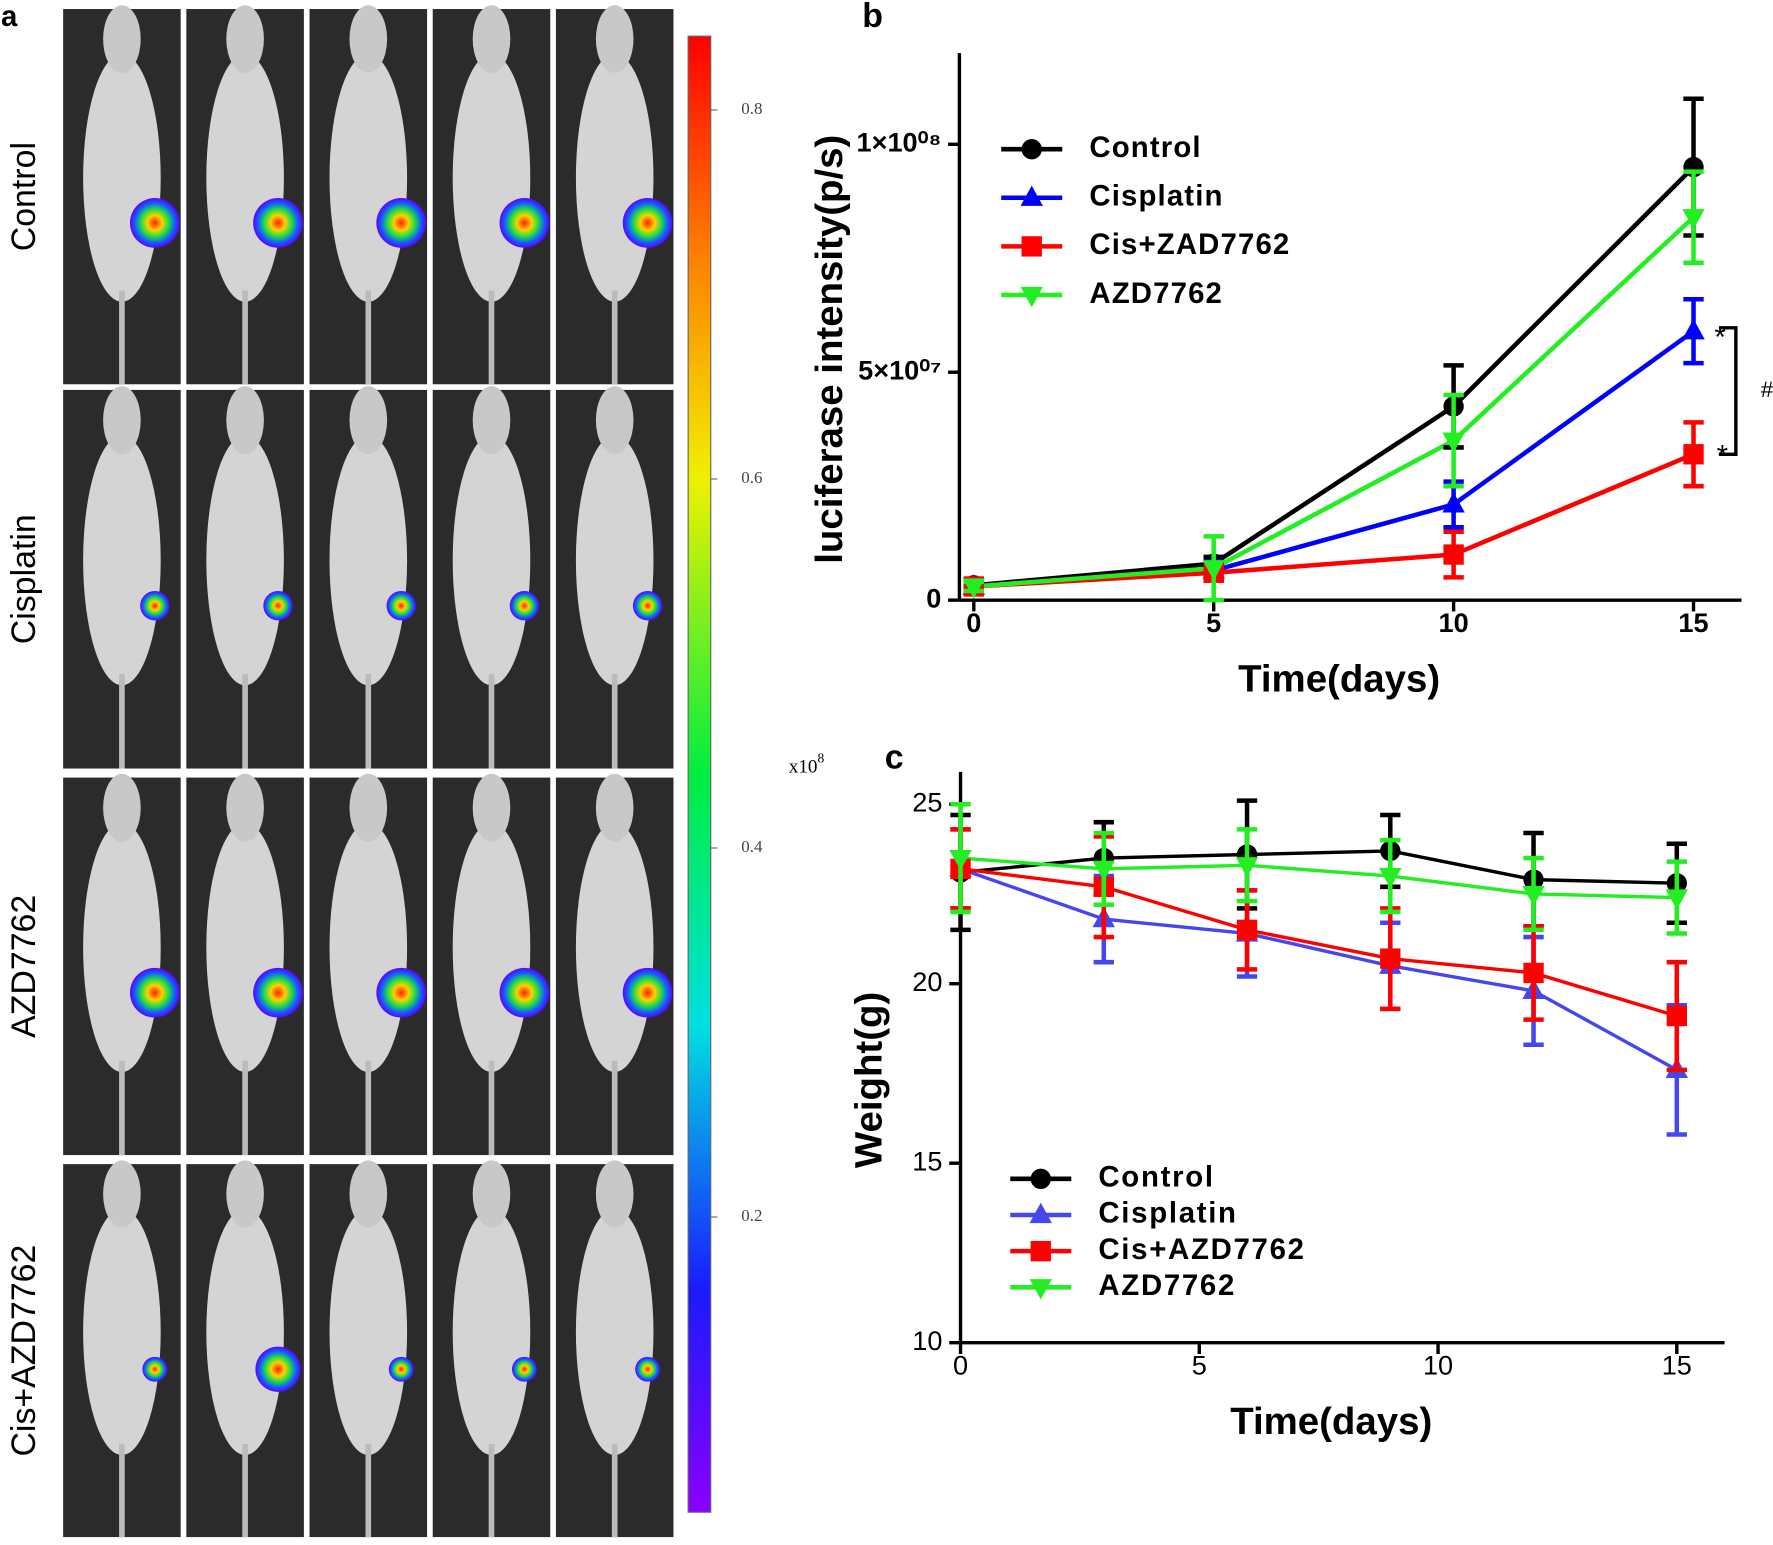 Image resolution: width=1773 pixels, height=1545 pixels. I want to click on y-tick-label: 15, so click(927, 1160).